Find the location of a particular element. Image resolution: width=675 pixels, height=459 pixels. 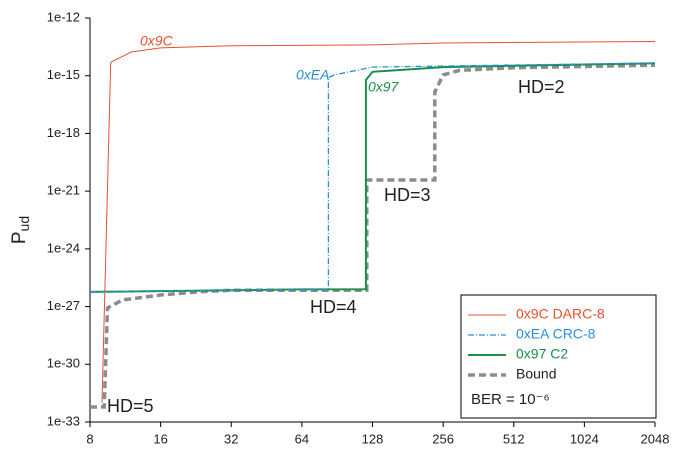

annotation: 0x97 is located at coordinates (384, 87).